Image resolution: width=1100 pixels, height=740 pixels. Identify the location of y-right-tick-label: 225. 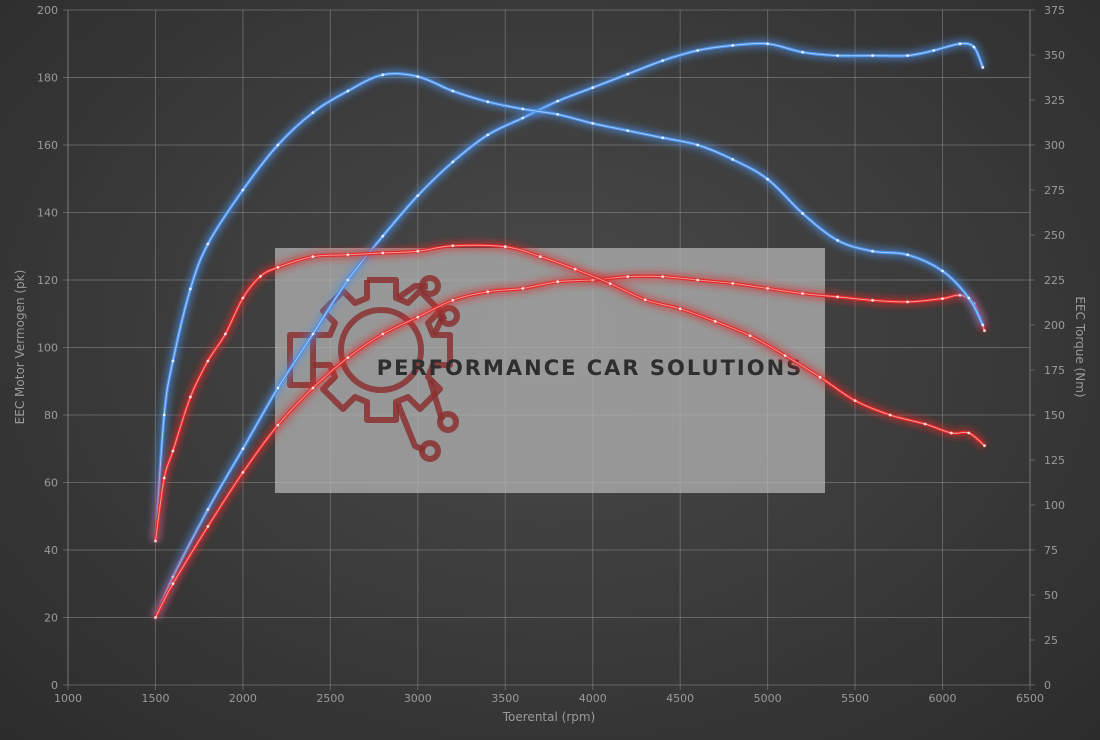
(1054, 280).